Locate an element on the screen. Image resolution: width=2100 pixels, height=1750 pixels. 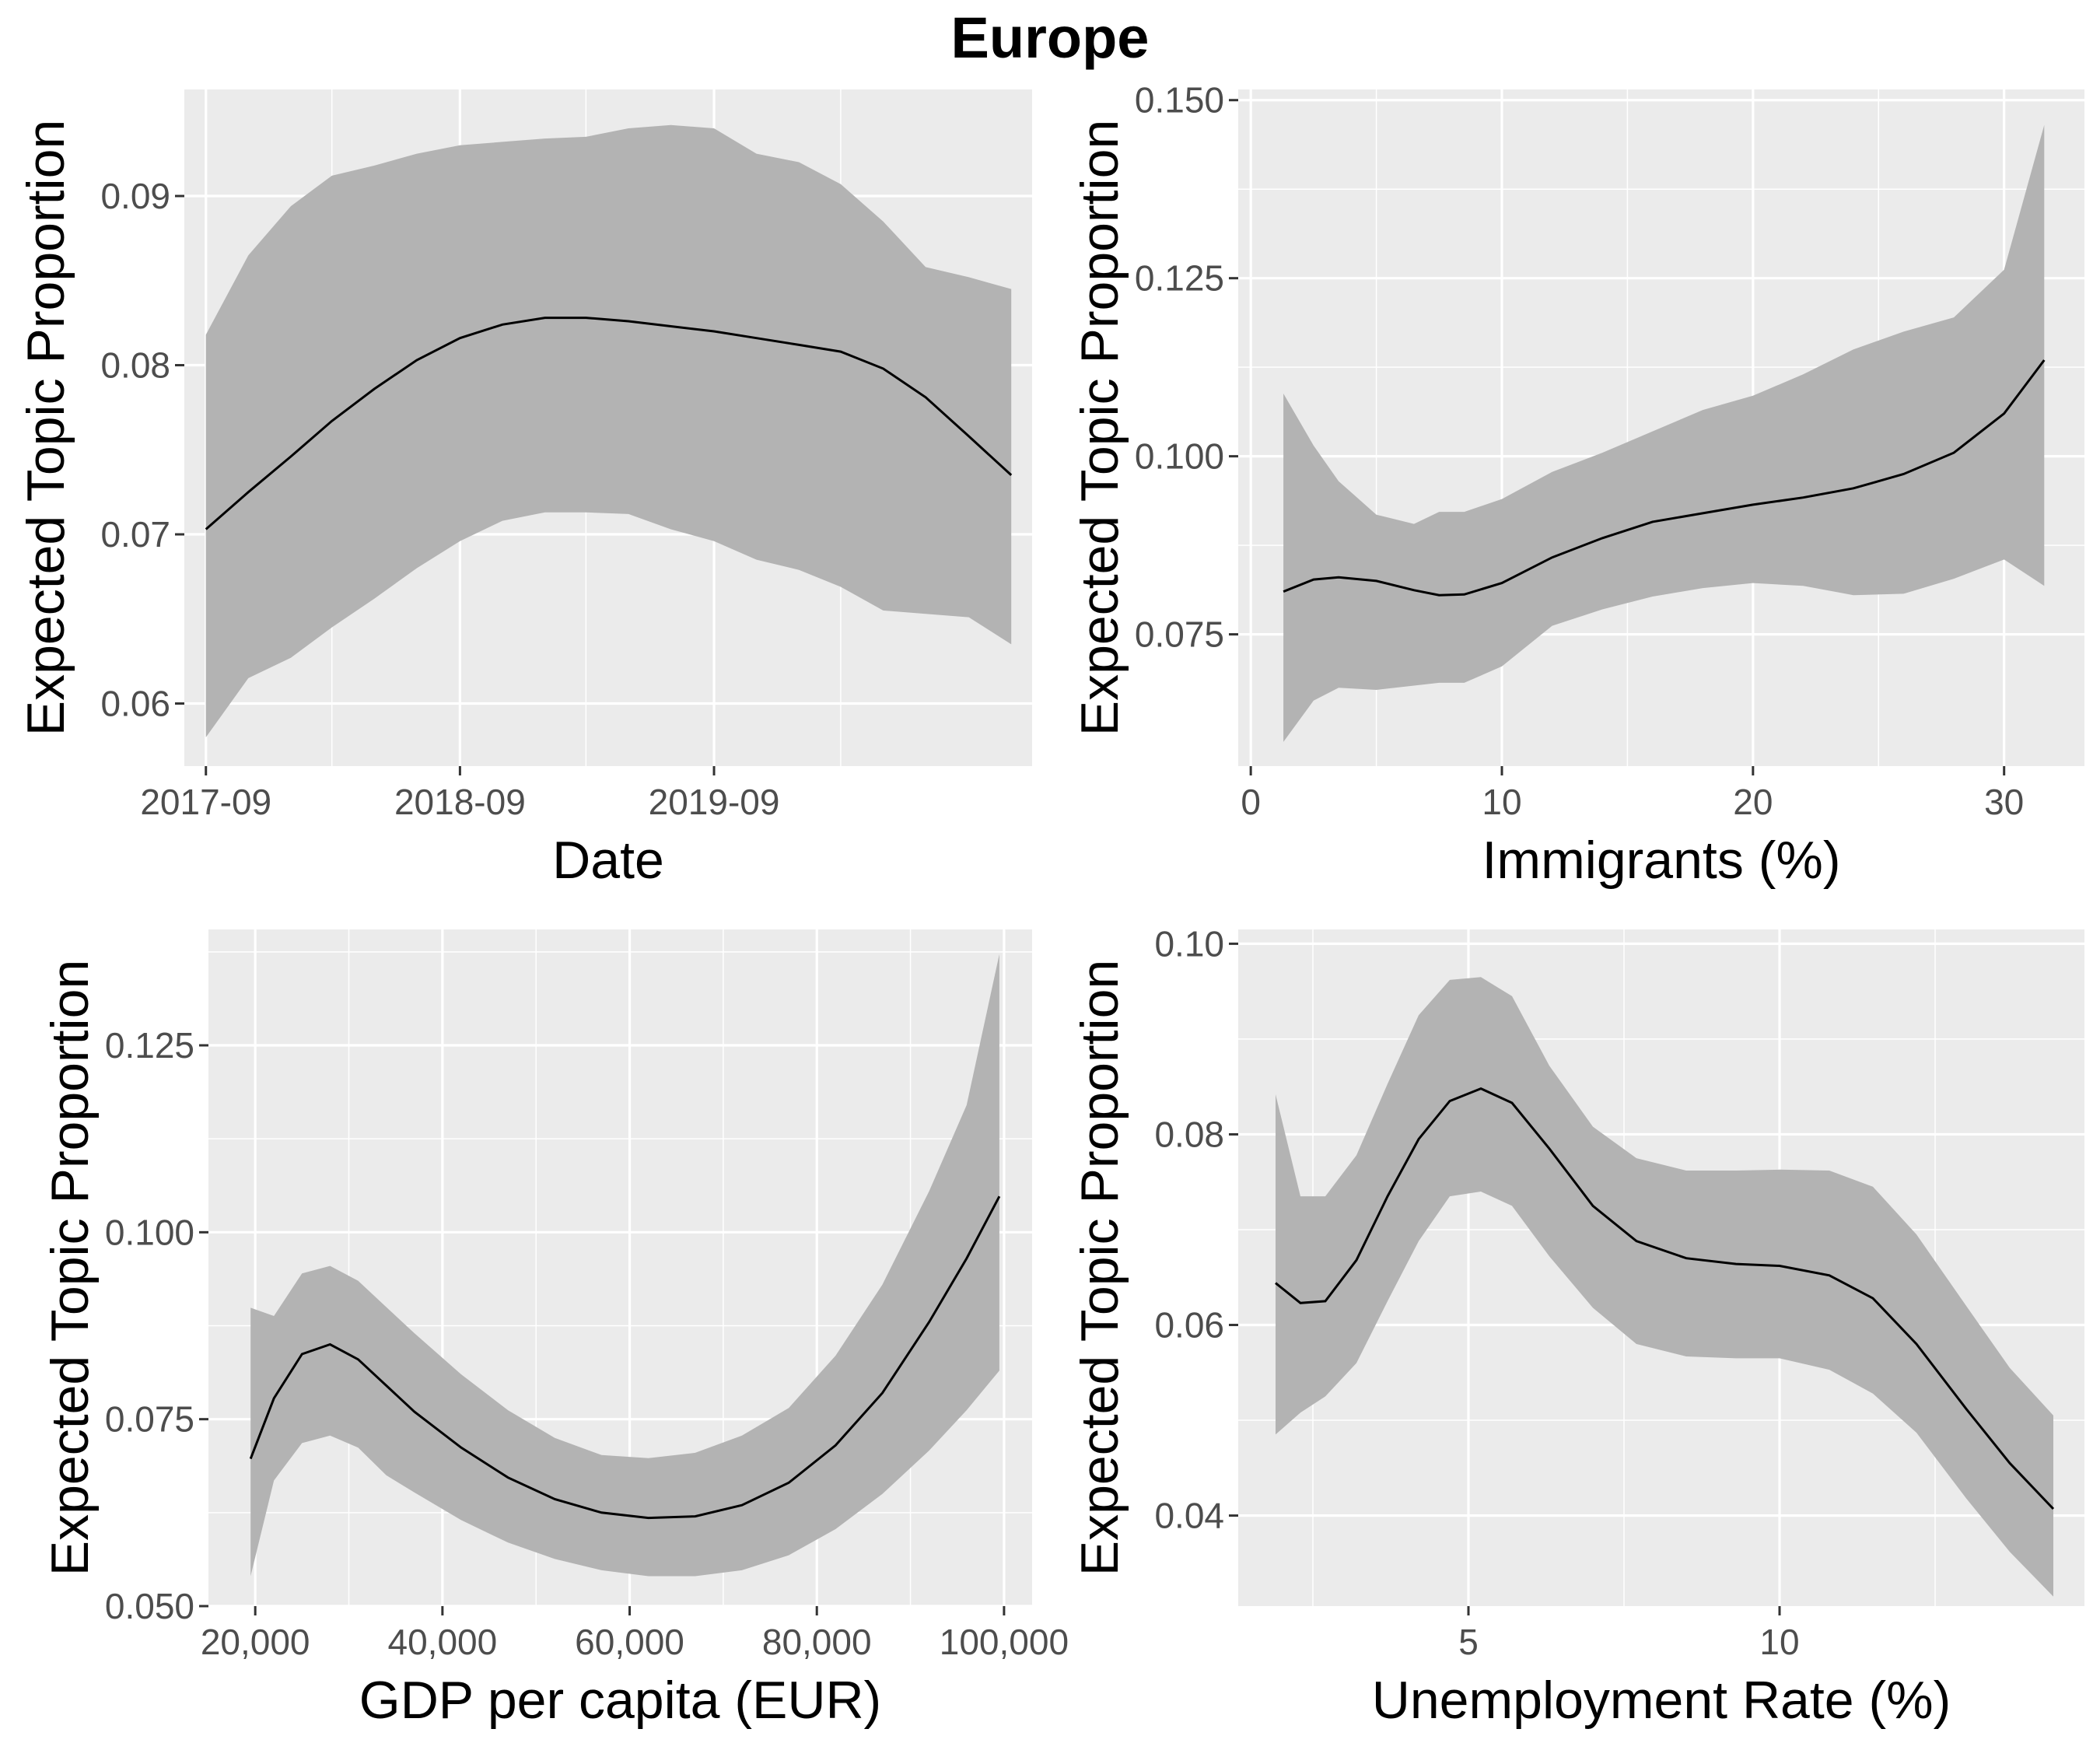
x-tick-label: 20 is located at coordinates (1753, 802).